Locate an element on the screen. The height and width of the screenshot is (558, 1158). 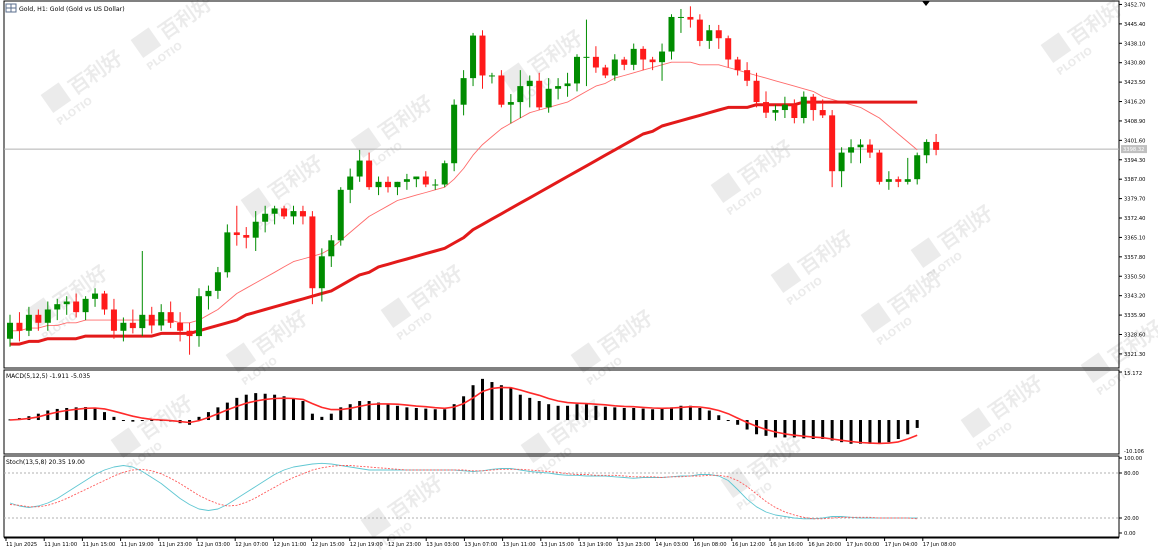
stochastic-pane is located at coordinates (561, 491).